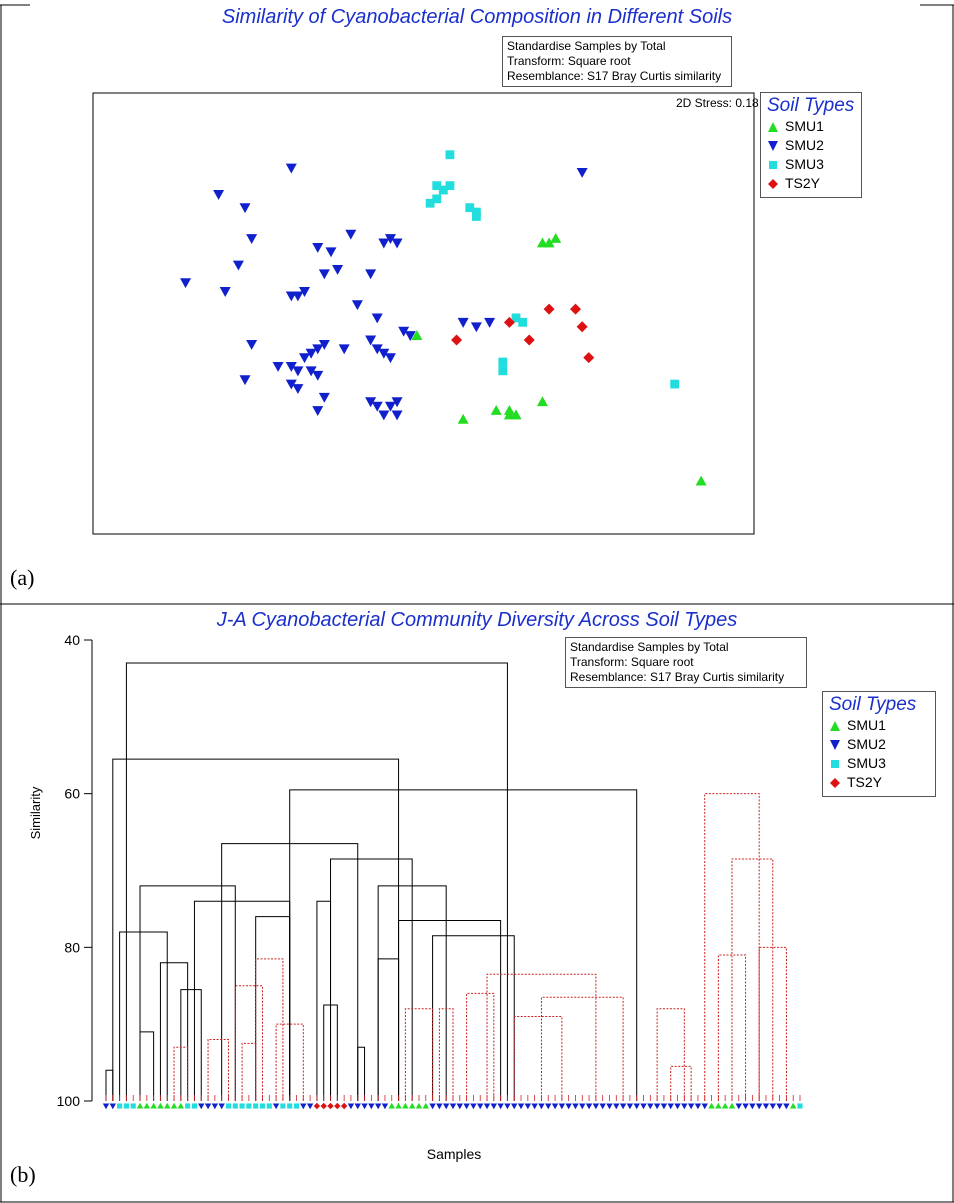 The width and height of the screenshot is (954, 1203). Describe the element at coordinates (586, 46) in the screenshot. I see `chart-a-info-line: Standardise Samples by Total` at that location.